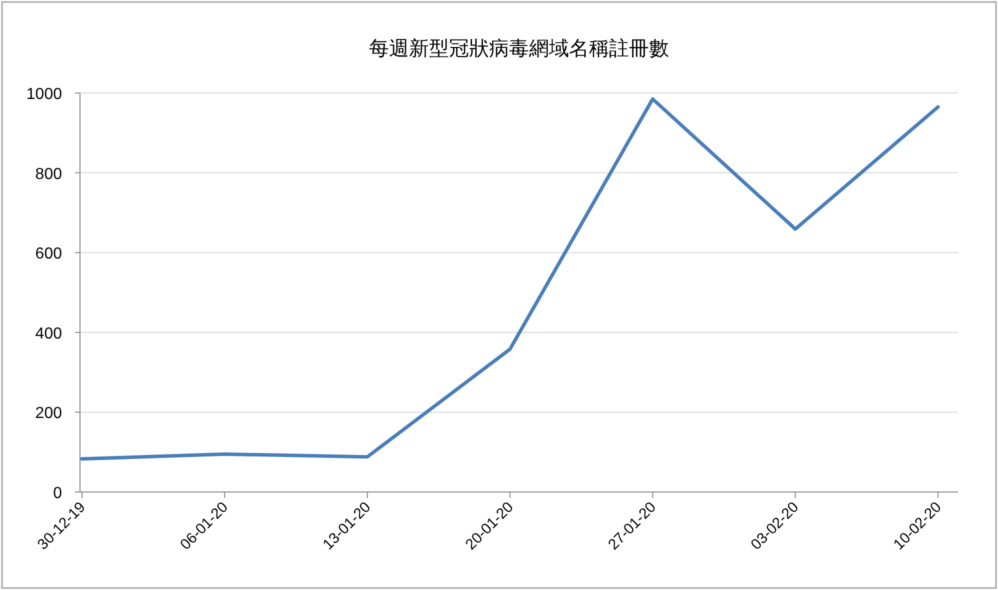  Describe the element at coordinates (44, 94) in the screenshot. I see `y-tick-label: 1000` at that location.